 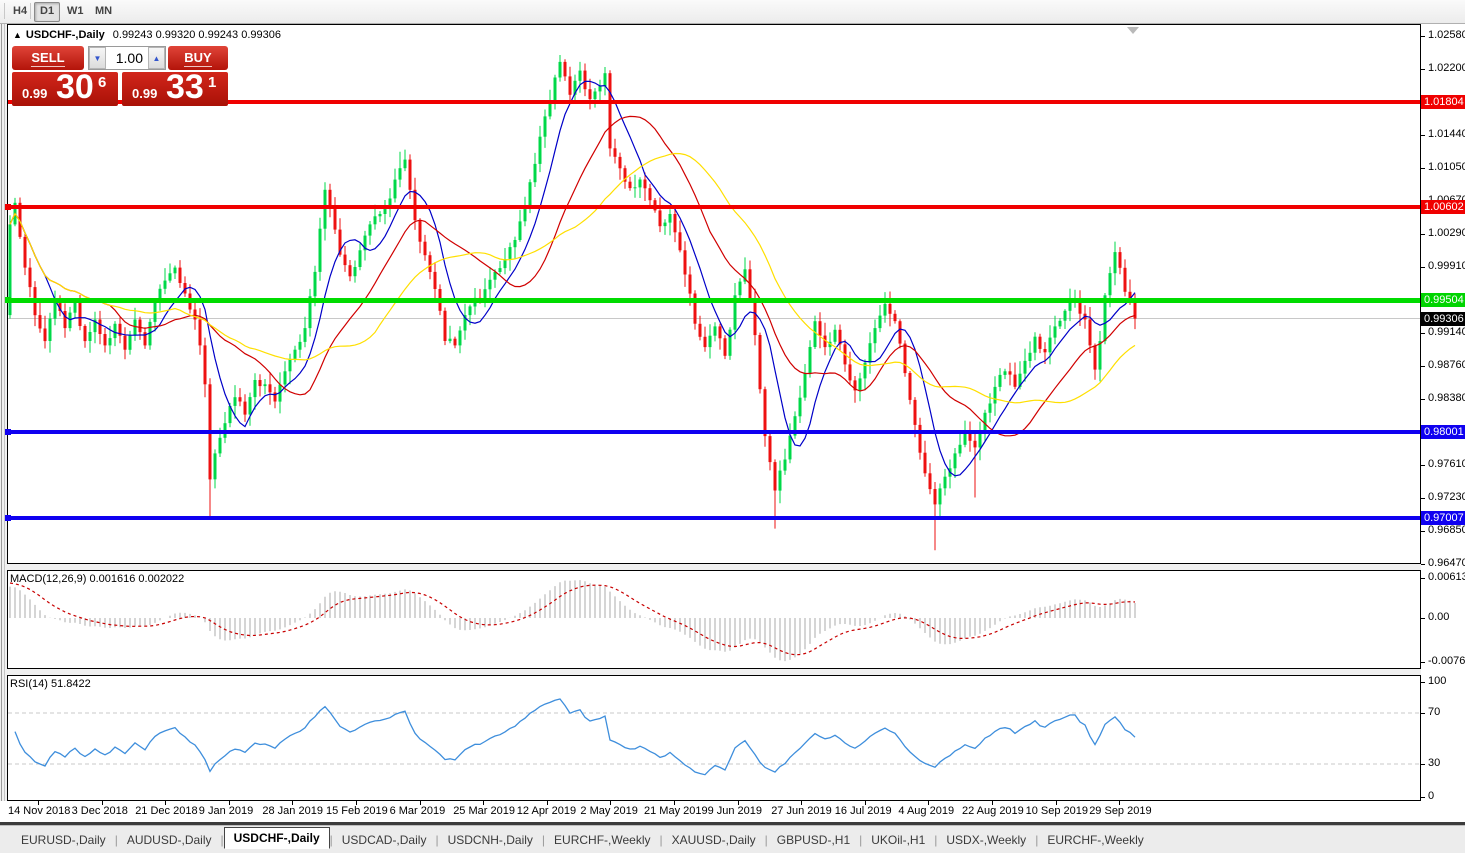 I want to click on price-tick-label: 0.96470, so click(x=1446, y=563).